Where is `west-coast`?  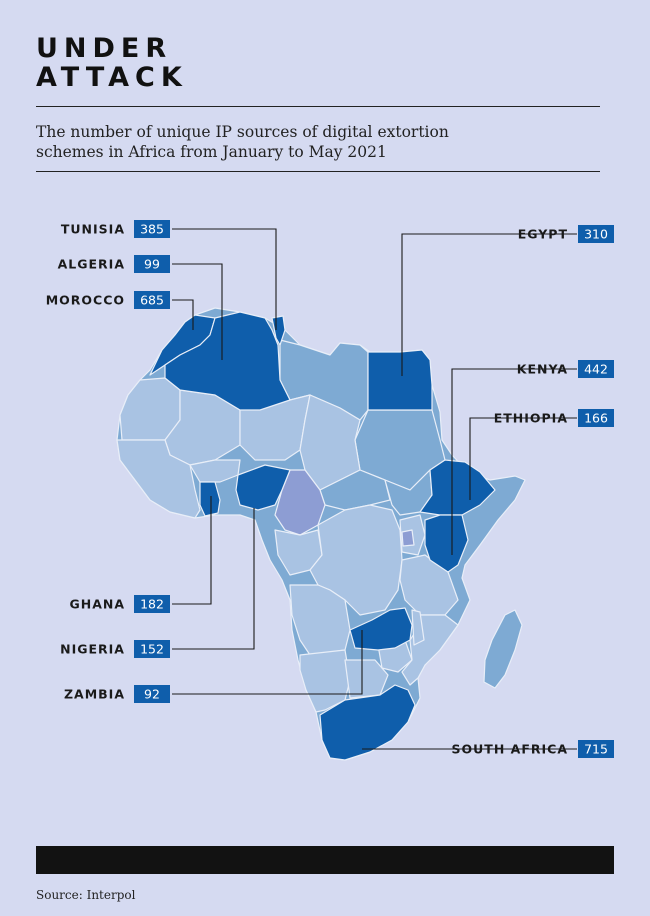 west-coast is located at coordinates (158, 479).